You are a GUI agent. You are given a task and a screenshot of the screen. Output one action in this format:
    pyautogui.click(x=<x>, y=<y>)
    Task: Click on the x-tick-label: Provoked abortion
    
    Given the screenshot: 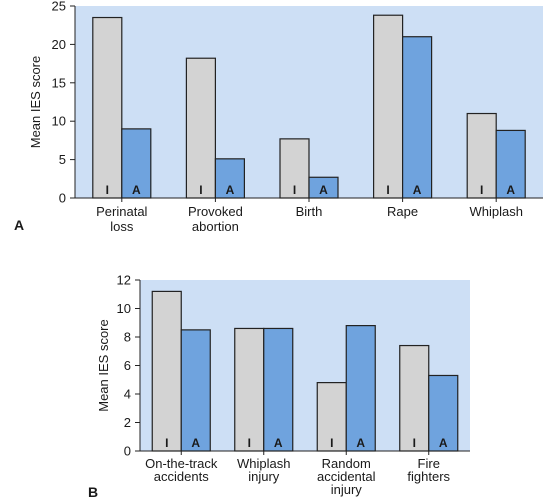 What is the action you would take?
    pyautogui.click(x=215, y=219)
    